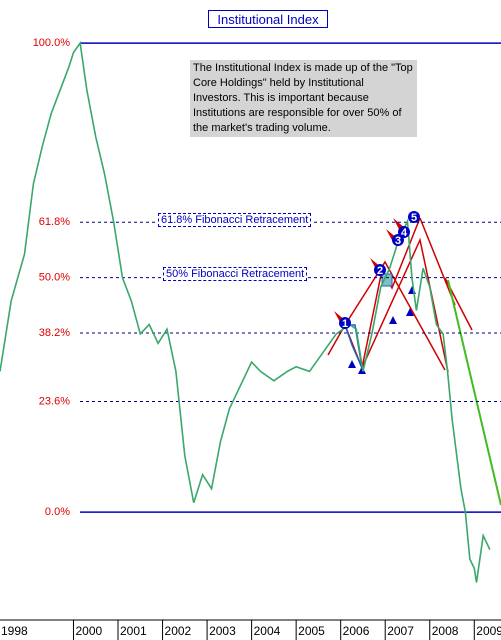 The width and height of the screenshot is (501, 640). I want to click on y-tick-label: 50.0%, so click(54, 278).